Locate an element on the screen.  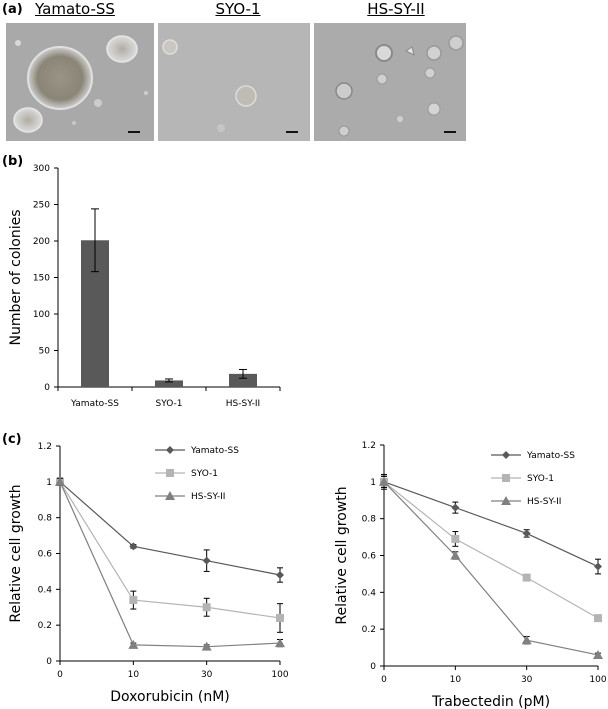
panel-c-label: (c) is located at coordinates (12, 439).